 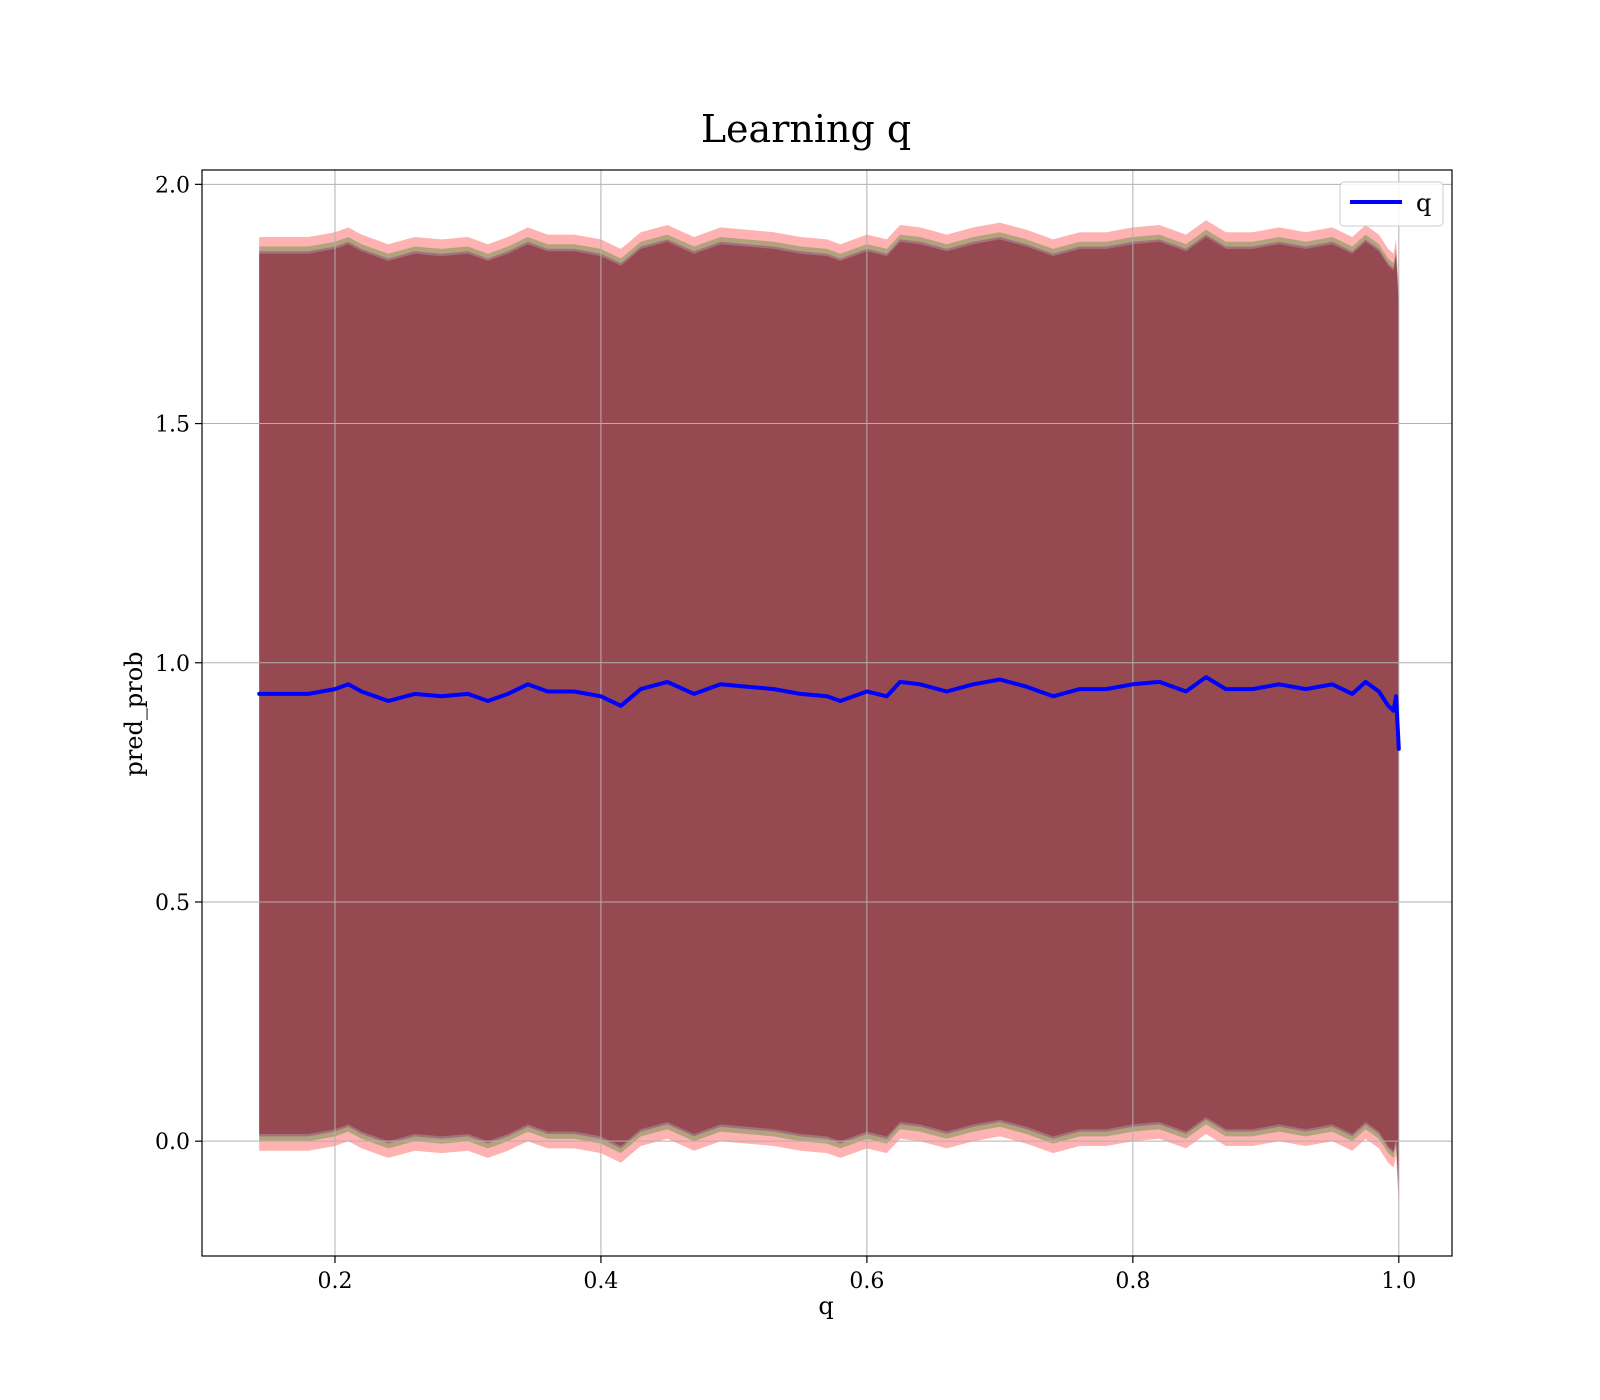 I want to click on x-tick-label: 0.8, so click(x=1132, y=1281).